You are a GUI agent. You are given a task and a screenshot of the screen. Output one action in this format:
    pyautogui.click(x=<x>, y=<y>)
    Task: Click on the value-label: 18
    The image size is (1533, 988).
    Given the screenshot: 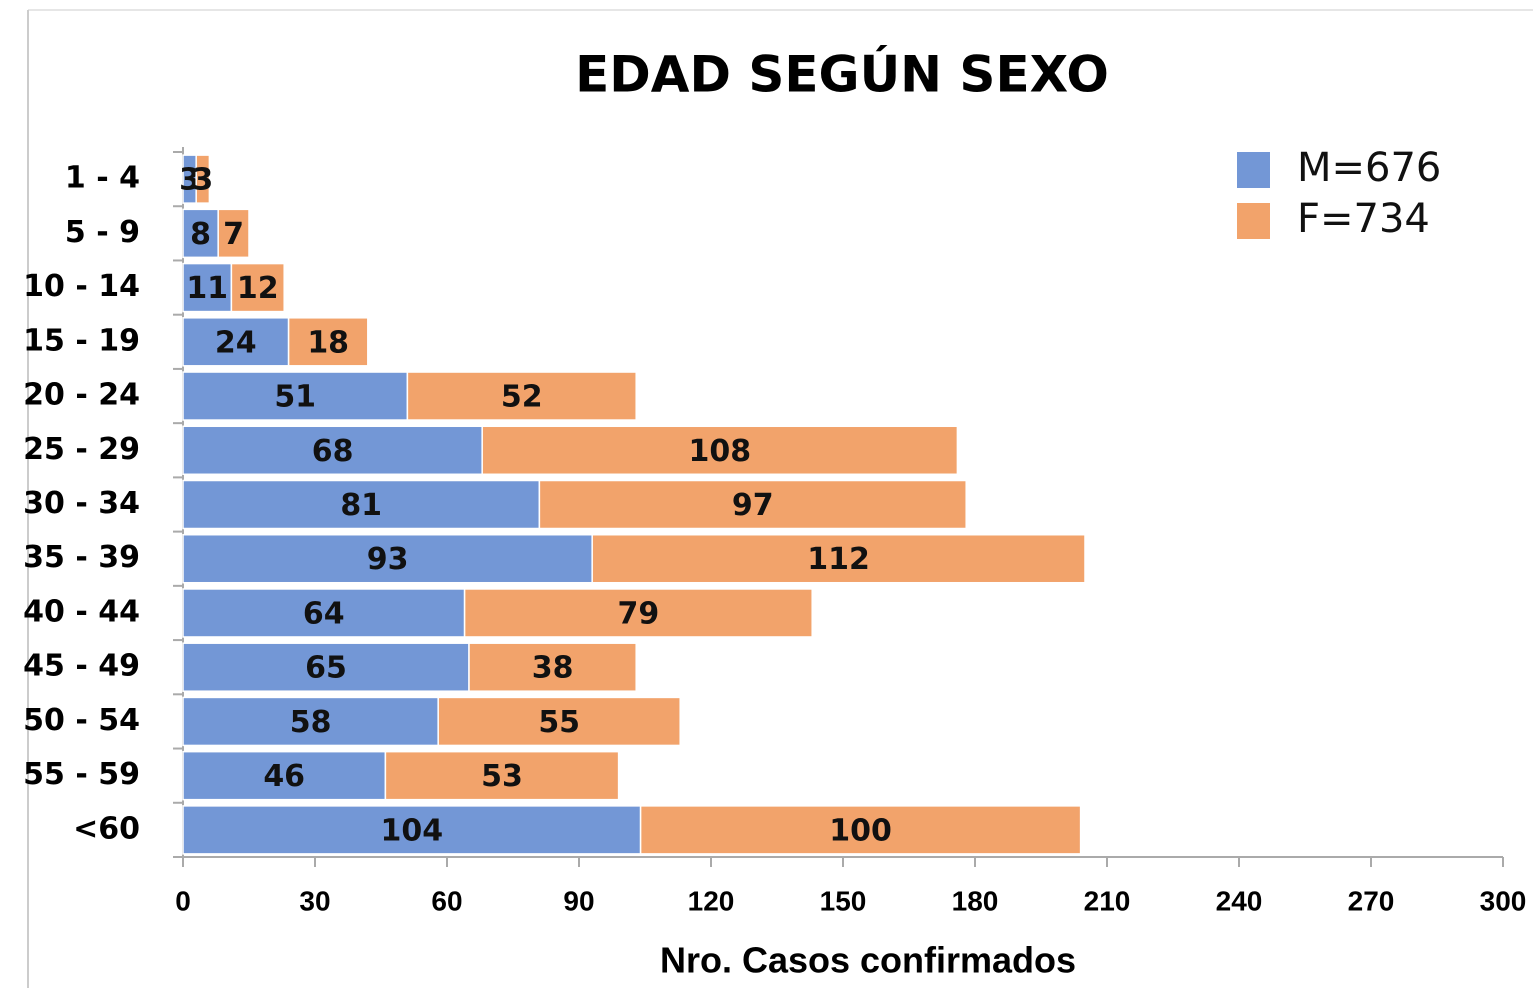 What is the action you would take?
    pyautogui.click(x=328, y=342)
    